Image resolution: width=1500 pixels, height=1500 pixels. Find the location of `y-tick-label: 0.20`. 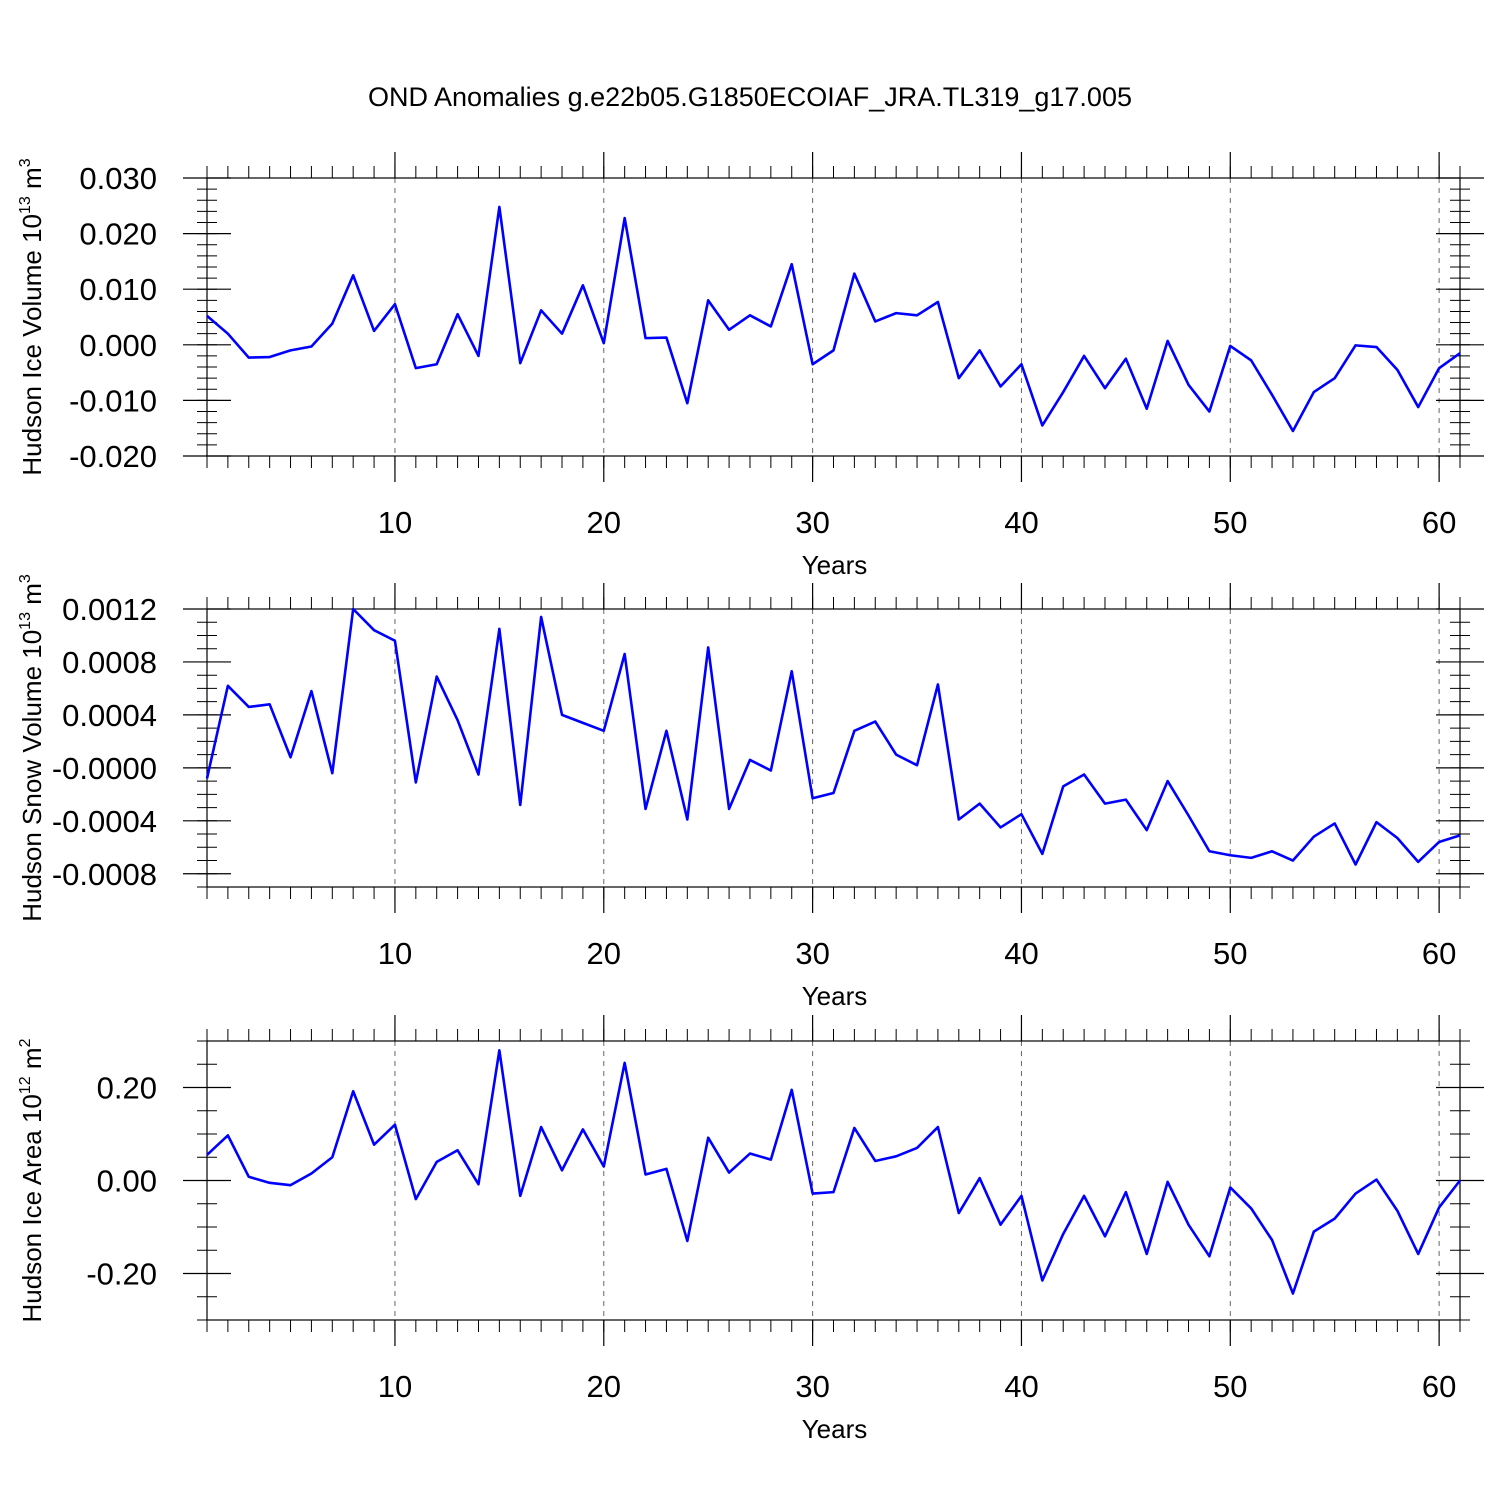

y-tick-label: 0.20 is located at coordinates (127, 1088).